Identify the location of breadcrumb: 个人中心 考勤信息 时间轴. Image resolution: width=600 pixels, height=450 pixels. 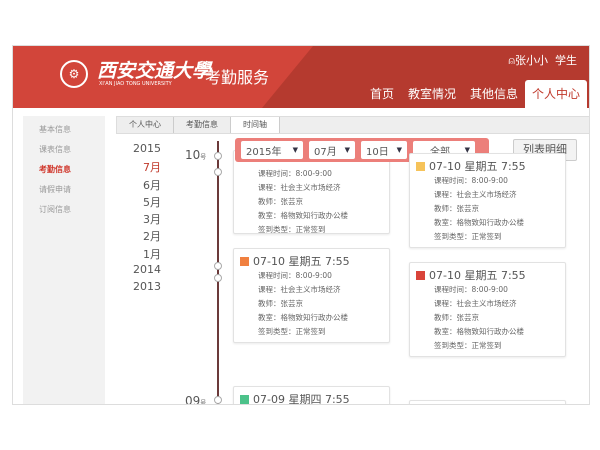
(352, 125).